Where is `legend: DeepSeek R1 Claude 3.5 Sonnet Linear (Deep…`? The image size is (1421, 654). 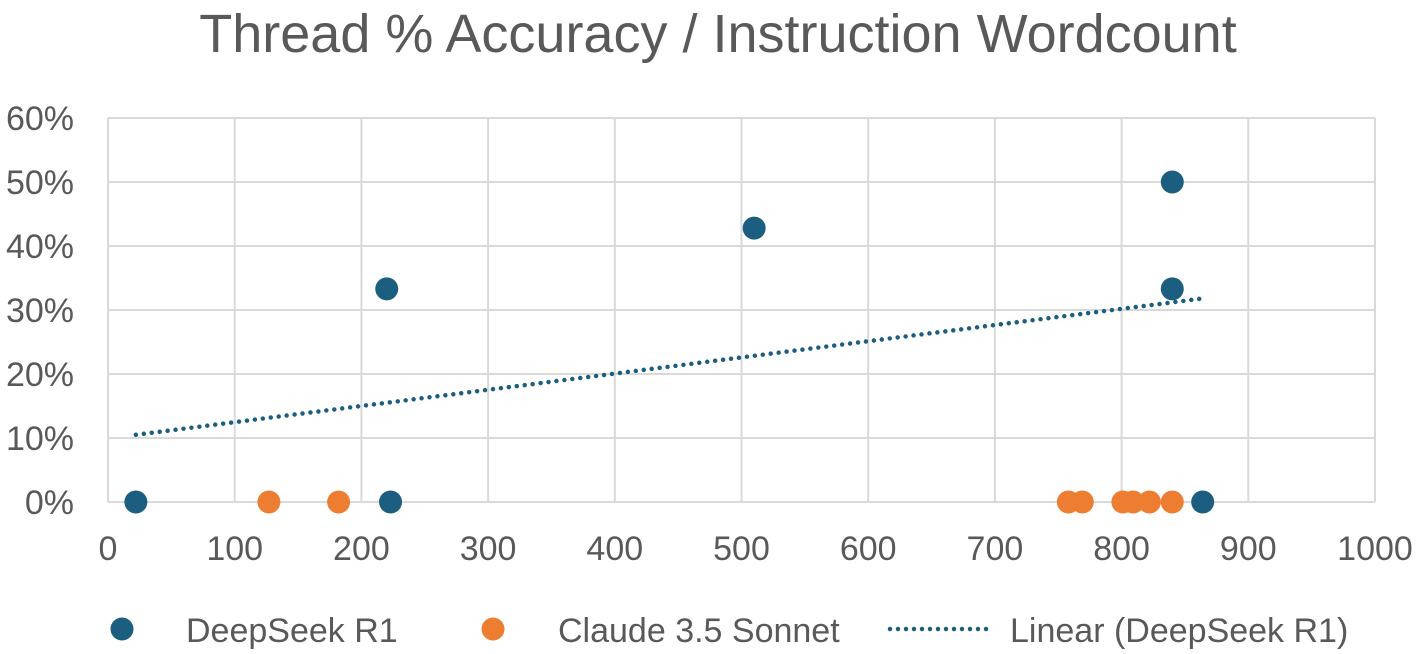 legend: DeepSeek R1 Claude 3.5 Sonnet Linear (Deep… is located at coordinates (729, 631).